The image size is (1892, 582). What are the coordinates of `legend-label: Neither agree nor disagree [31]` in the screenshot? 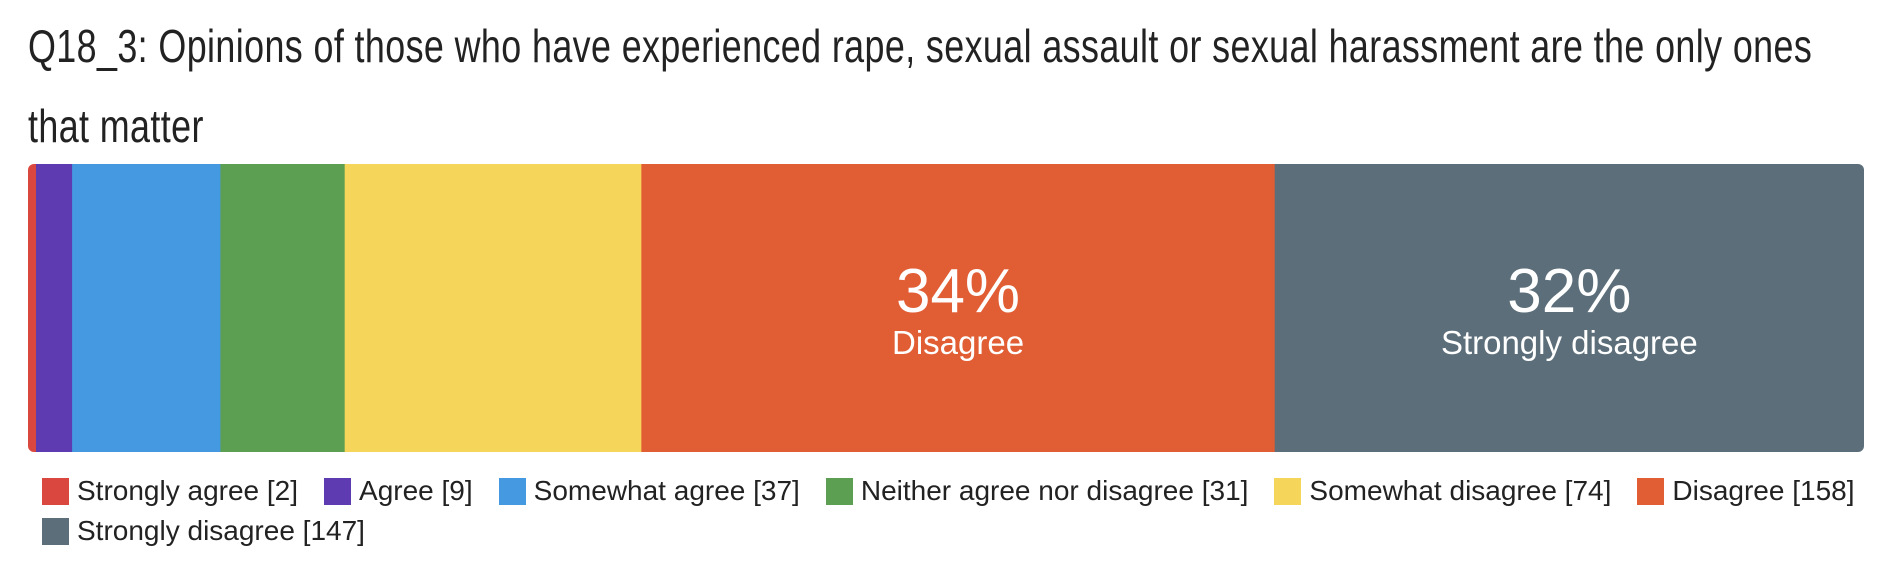 It's located at (1054, 490).